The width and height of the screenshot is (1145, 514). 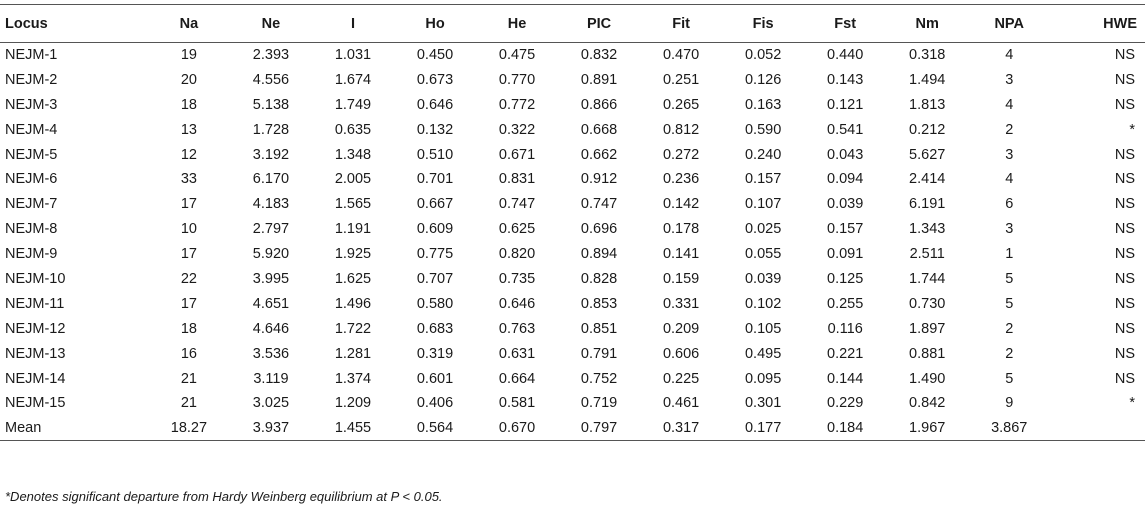 I want to click on table-cell: 1.674, so click(x=353, y=79).